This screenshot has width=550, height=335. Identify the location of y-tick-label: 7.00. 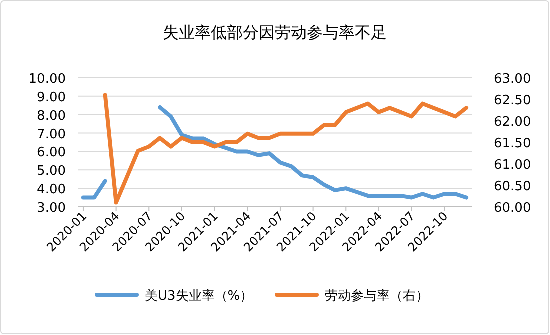
(51, 134).